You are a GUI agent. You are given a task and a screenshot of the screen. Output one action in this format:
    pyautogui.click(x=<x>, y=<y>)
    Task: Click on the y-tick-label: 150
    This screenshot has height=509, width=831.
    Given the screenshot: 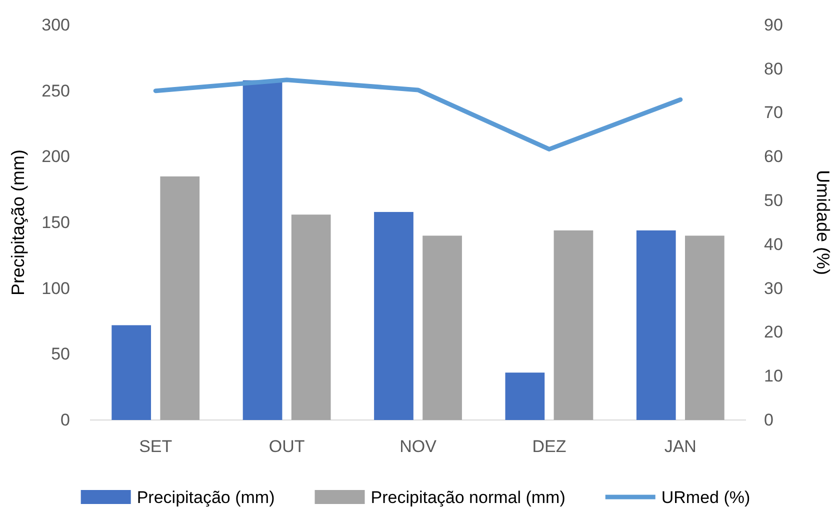 What is the action you would take?
    pyautogui.click(x=56, y=222)
    